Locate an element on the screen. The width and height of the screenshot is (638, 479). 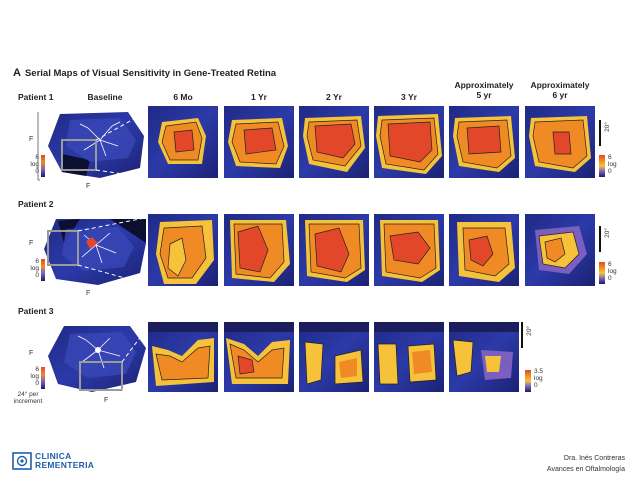
p2-colorbar is located at coordinates (602, 273).